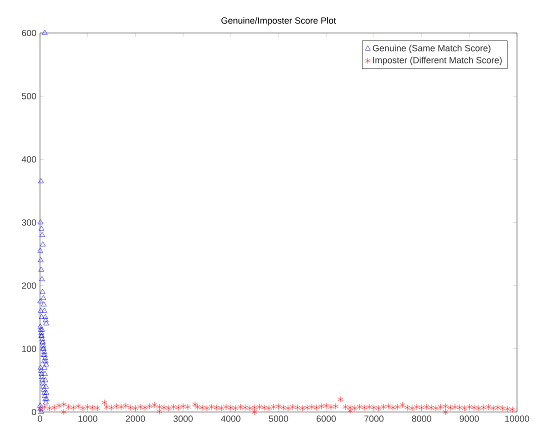  I want to click on x-tick-label: 3000, so click(183, 419).